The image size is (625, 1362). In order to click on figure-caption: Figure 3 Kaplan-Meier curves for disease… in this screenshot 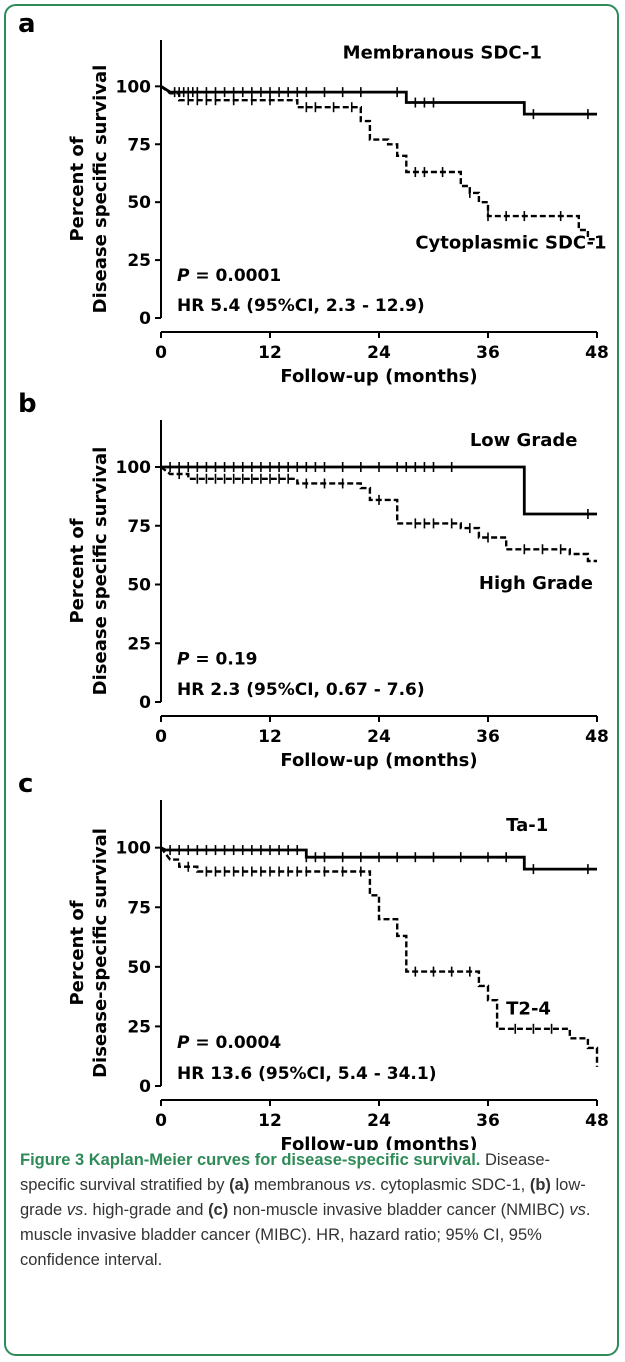, I will do `click(312, 1210)`.